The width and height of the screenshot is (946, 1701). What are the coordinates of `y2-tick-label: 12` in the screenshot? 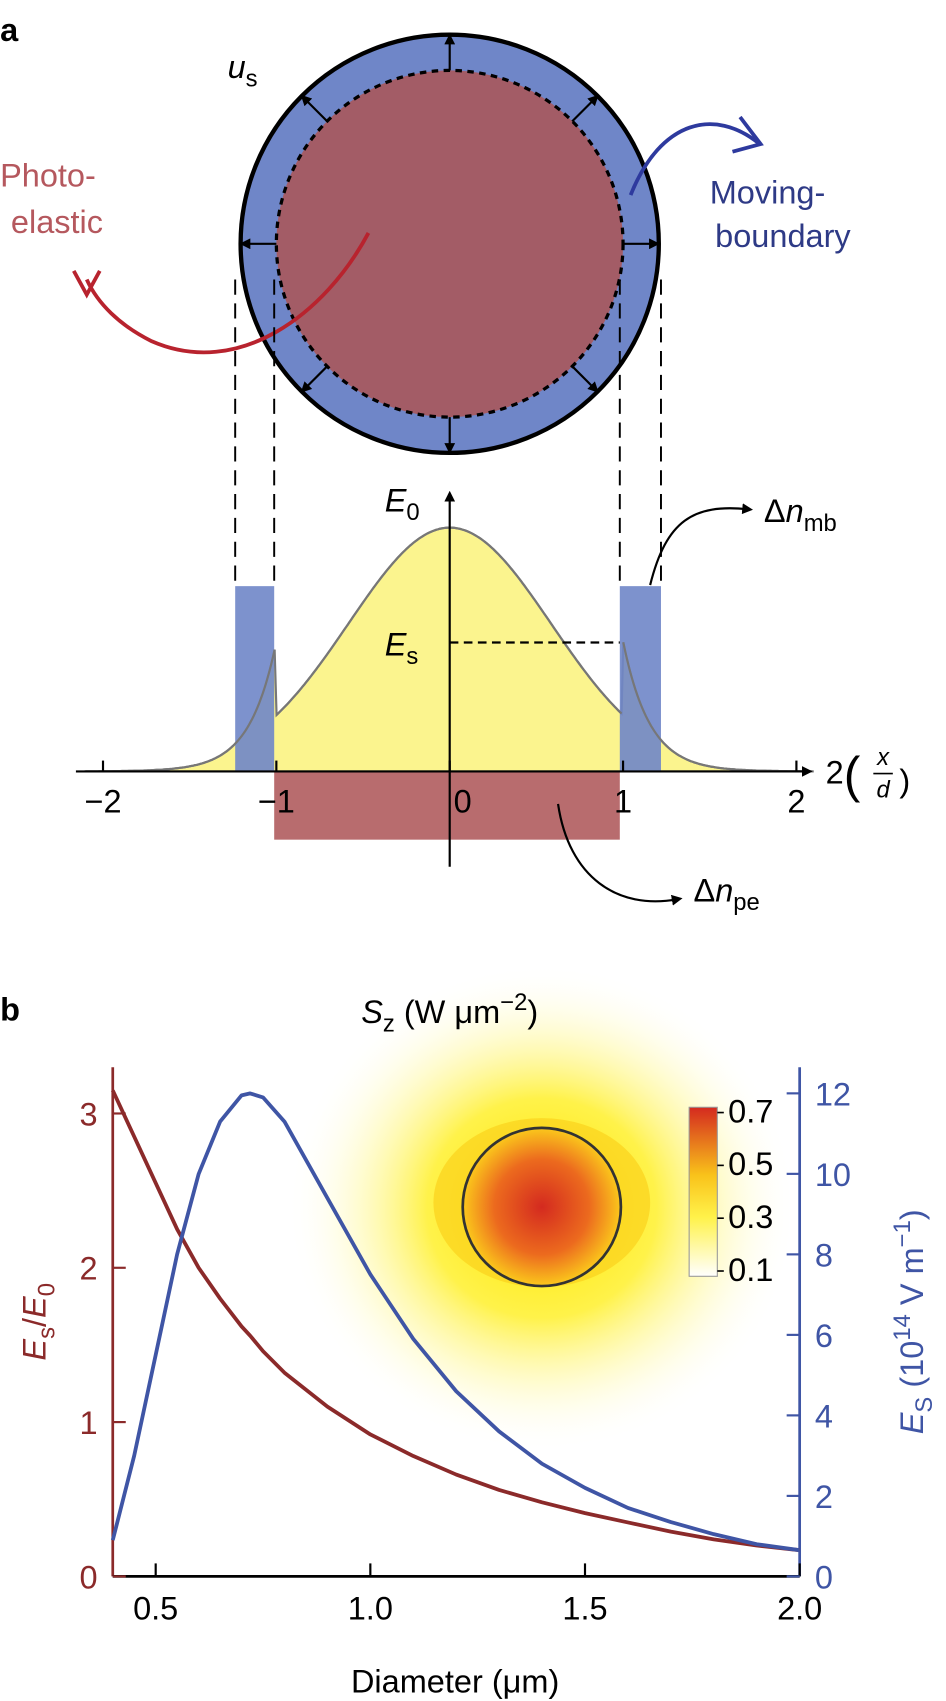 It's located at (833, 1094).